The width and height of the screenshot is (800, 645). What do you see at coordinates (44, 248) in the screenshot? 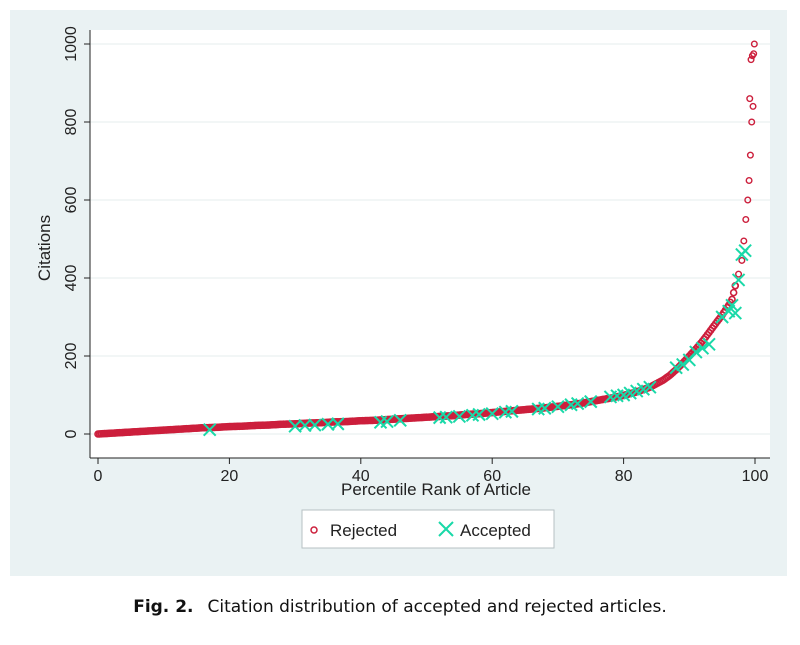
I see `y-axis-title: Citations` at bounding box center [44, 248].